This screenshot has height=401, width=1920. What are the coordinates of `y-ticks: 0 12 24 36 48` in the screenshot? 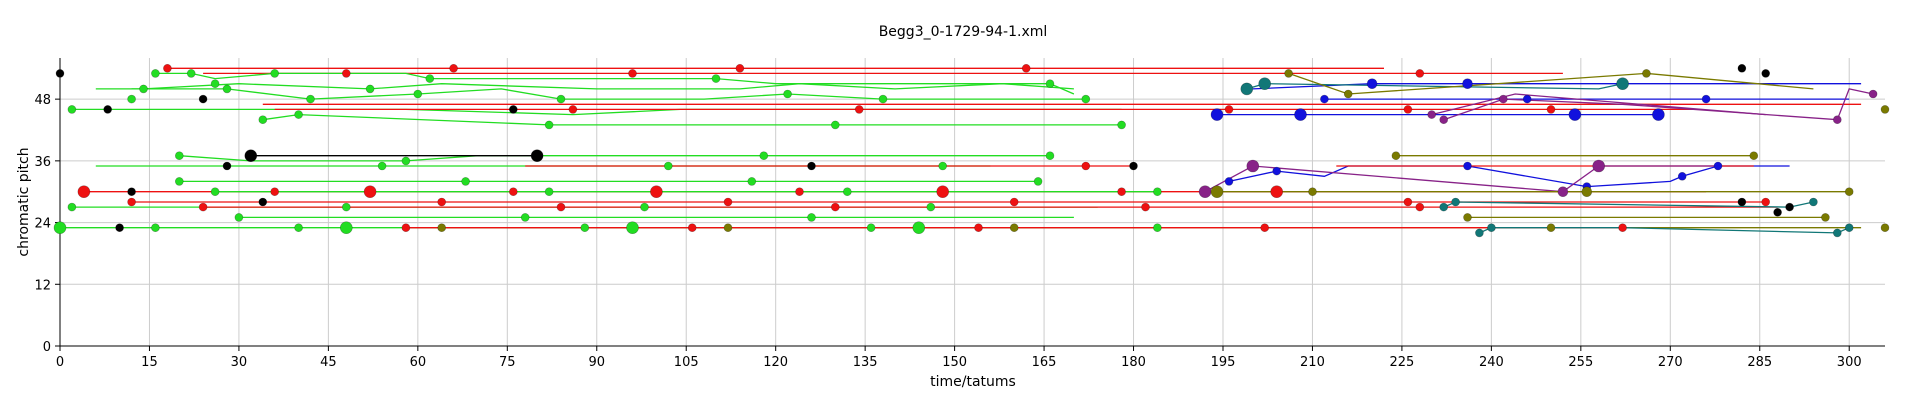 It's located at (47, 224).